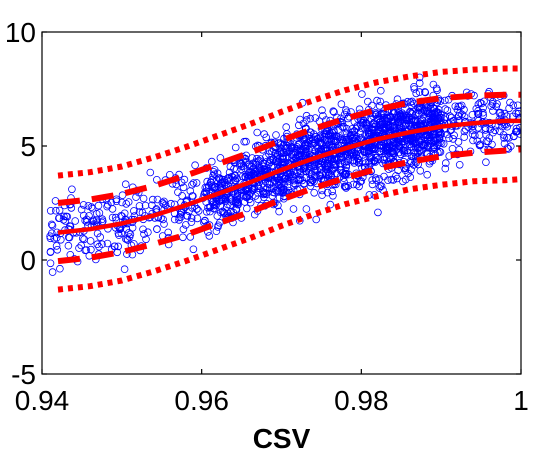 This screenshot has height=459, width=538. Describe the element at coordinates (28, 260) in the screenshot. I see `y-tick-label: 0` at that location.